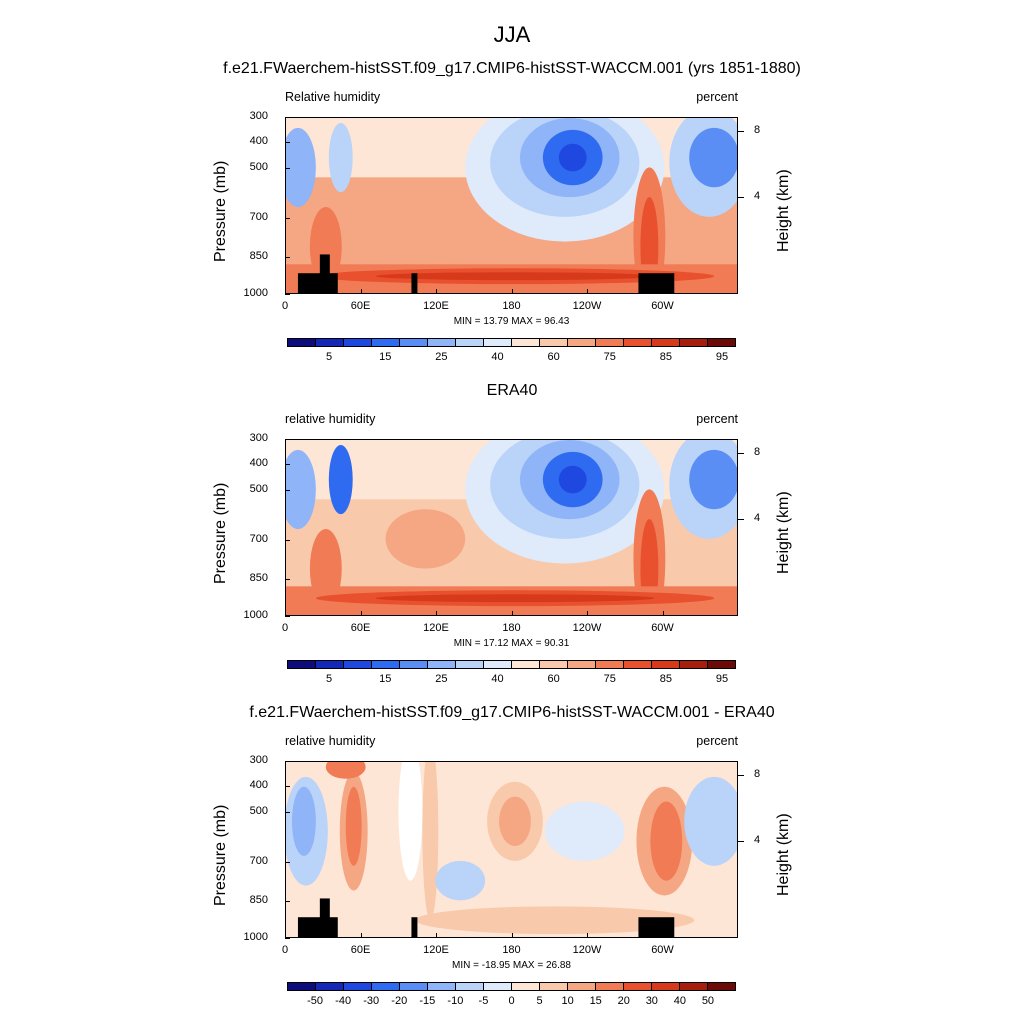 The image size is (1024, 1024). I want to click on colorbar-label: 15, so click(595, 1001).